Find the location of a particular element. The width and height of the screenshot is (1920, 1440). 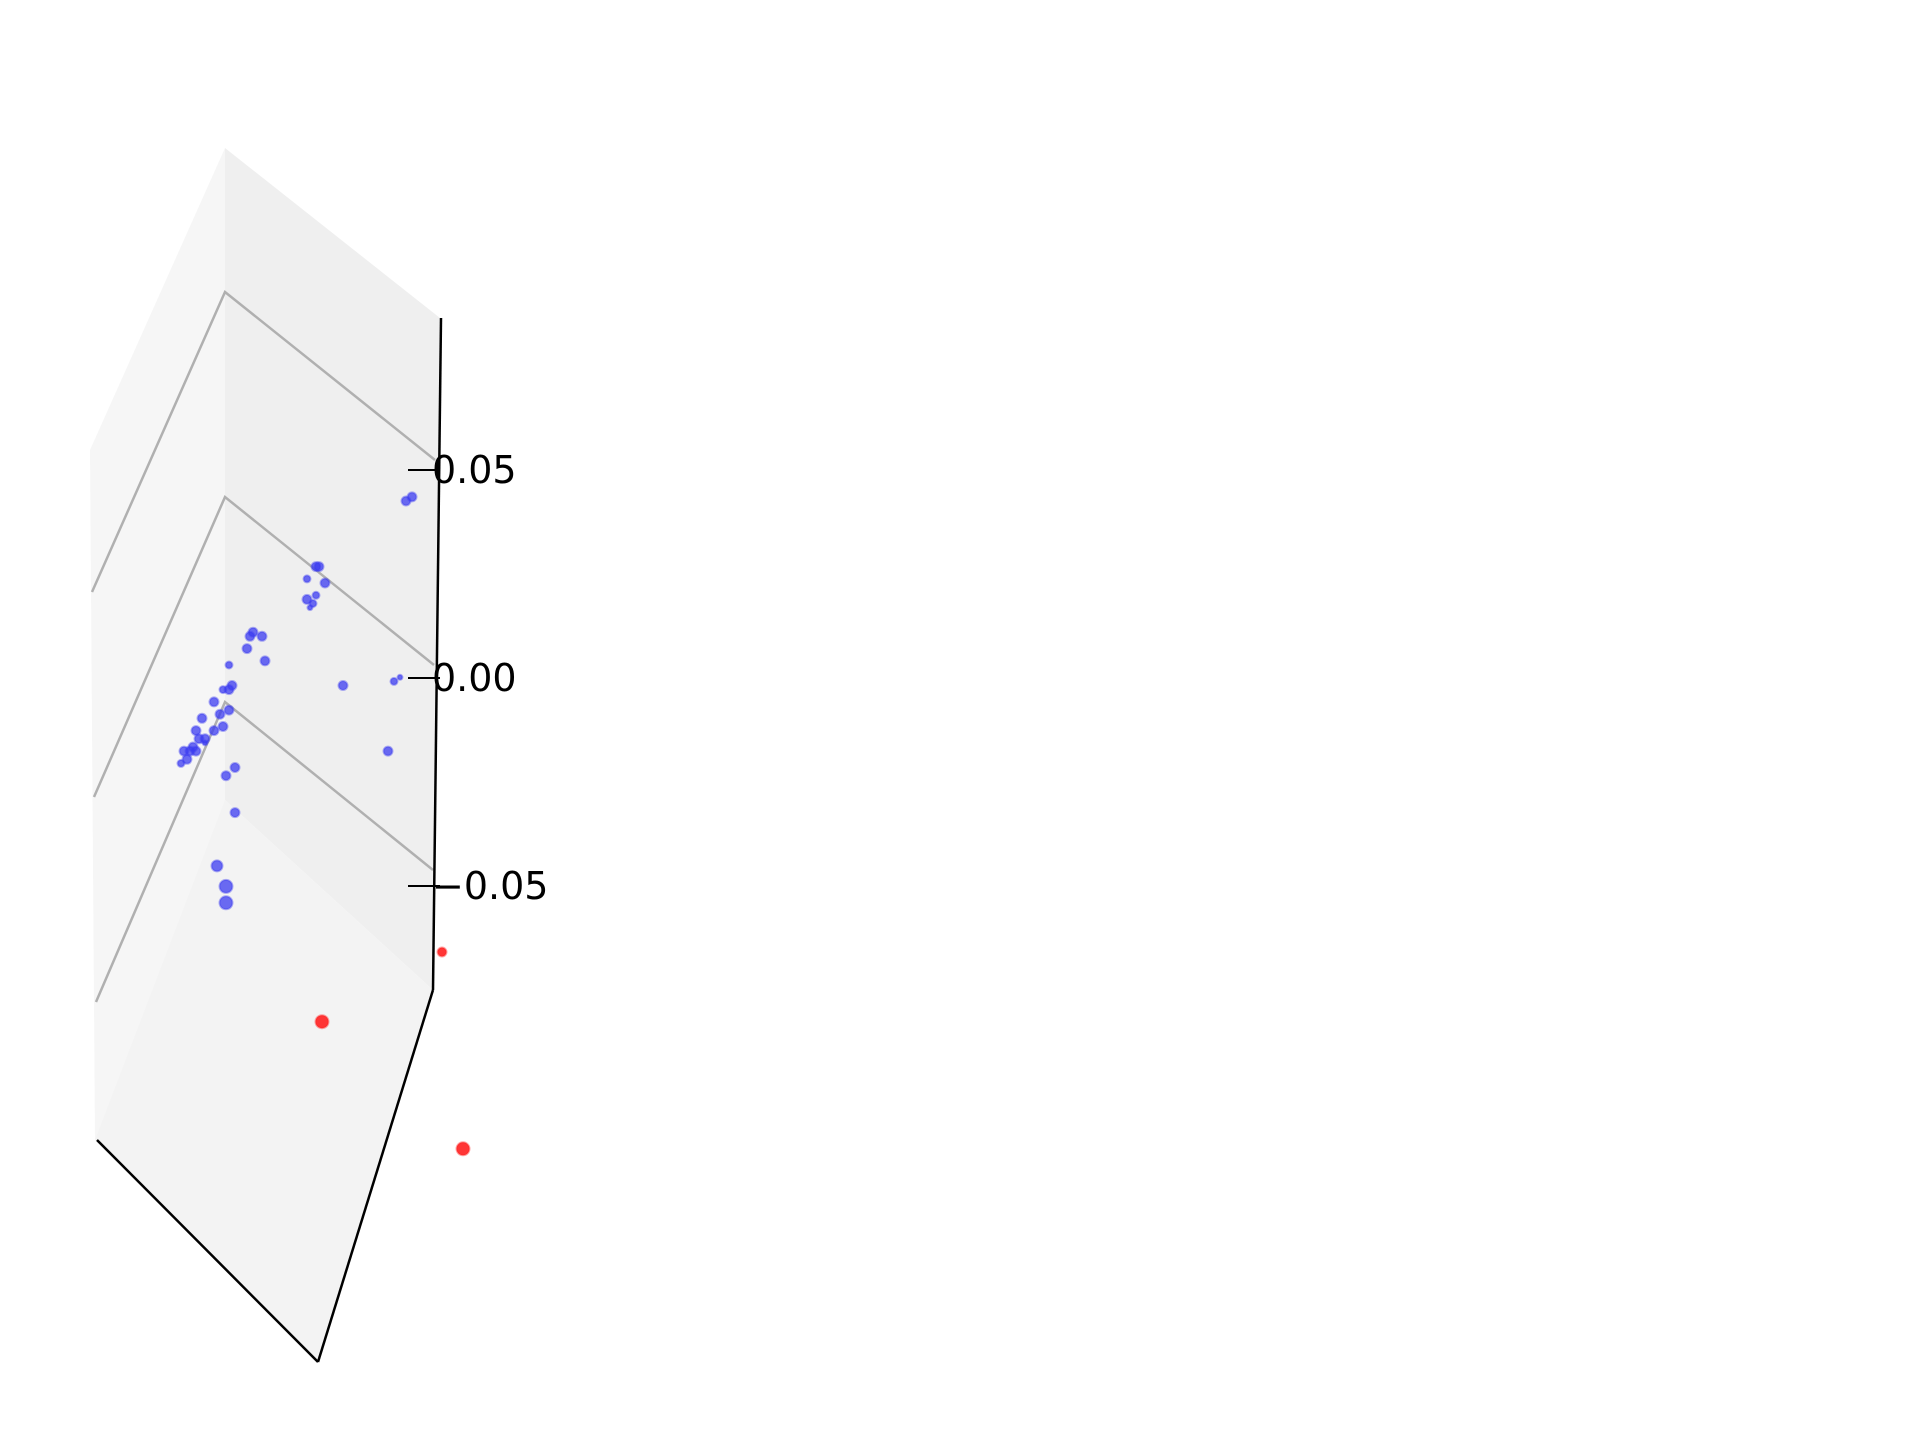

z-ticks: 0.05 0.00 −0.05 is located at coordinates (478, 678).